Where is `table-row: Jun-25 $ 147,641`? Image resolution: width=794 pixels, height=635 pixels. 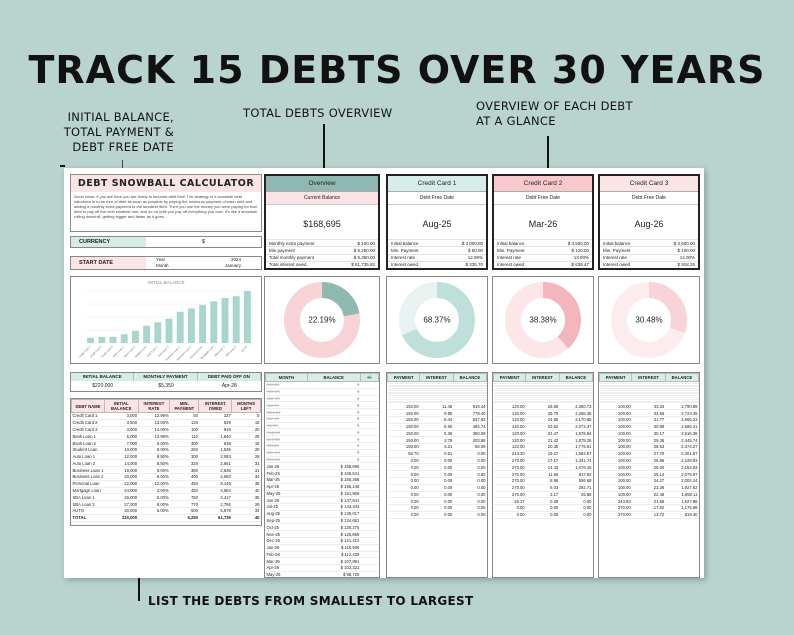 table-row: Jun-25 $ 147,641 is located at coordinates (322, 500).